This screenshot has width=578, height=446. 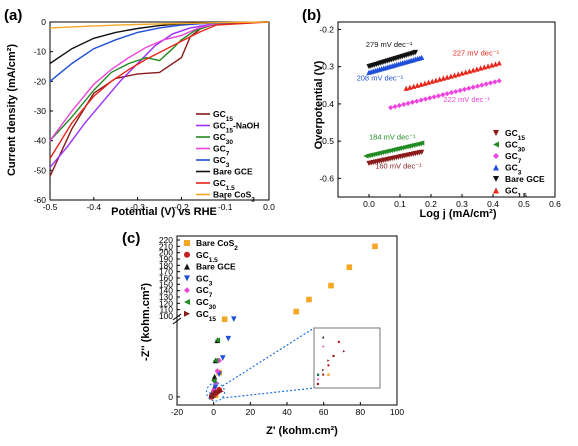 What do you see at coordinates (50, 207) in the screenshot?
I see `a-xtick-label: -0.5` at bounding box center [50, 207].